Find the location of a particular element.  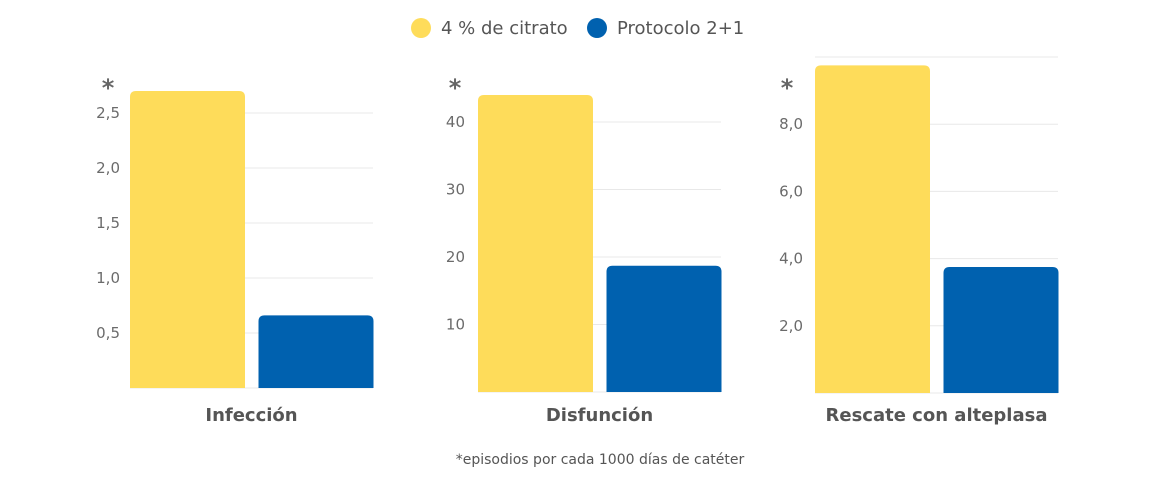

category-label: Disfunción is located at coordinates (599, 415).